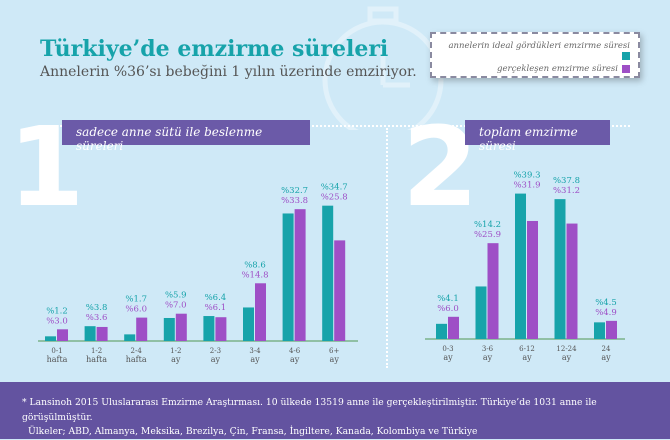 The image size is (670, 440). What do you see at coordinates (214, 49) in the screenshot?
I see `page-title: Türkiye’de emzirme süreleri` at bounding box center [214, 49].